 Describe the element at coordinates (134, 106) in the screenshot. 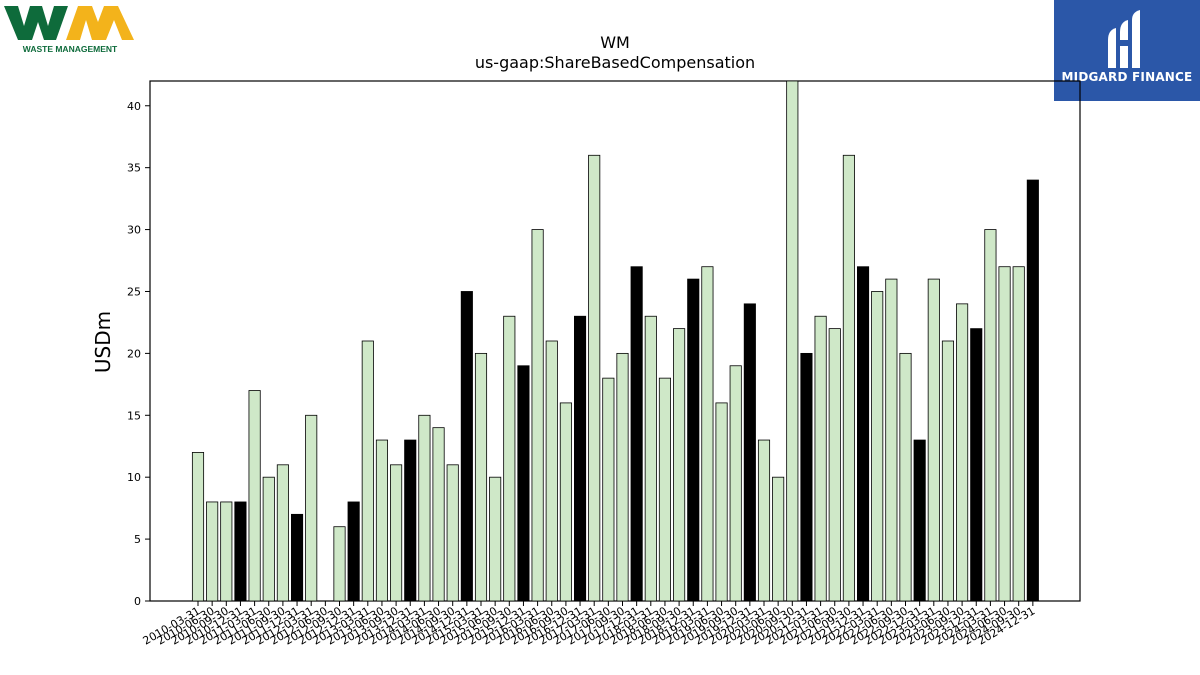

I see `y-tick-label: 40` at that location.